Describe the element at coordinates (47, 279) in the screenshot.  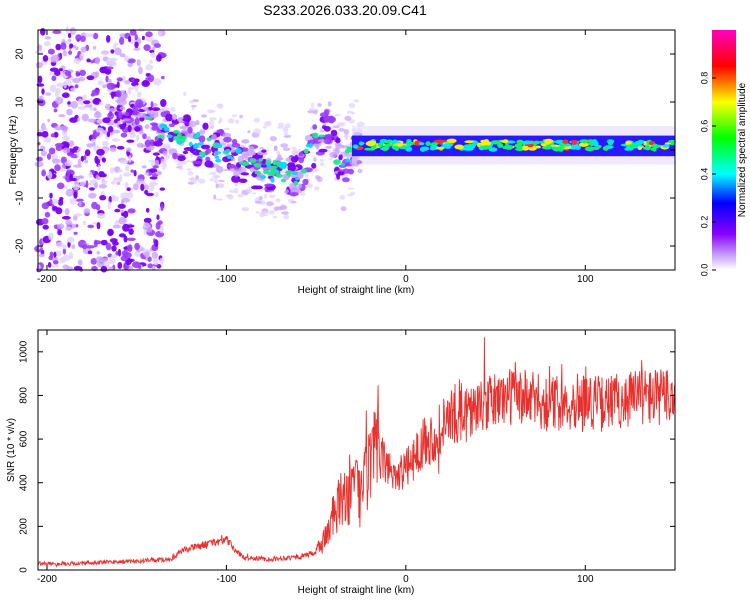
I see `x-tick-label: -200` at that location.